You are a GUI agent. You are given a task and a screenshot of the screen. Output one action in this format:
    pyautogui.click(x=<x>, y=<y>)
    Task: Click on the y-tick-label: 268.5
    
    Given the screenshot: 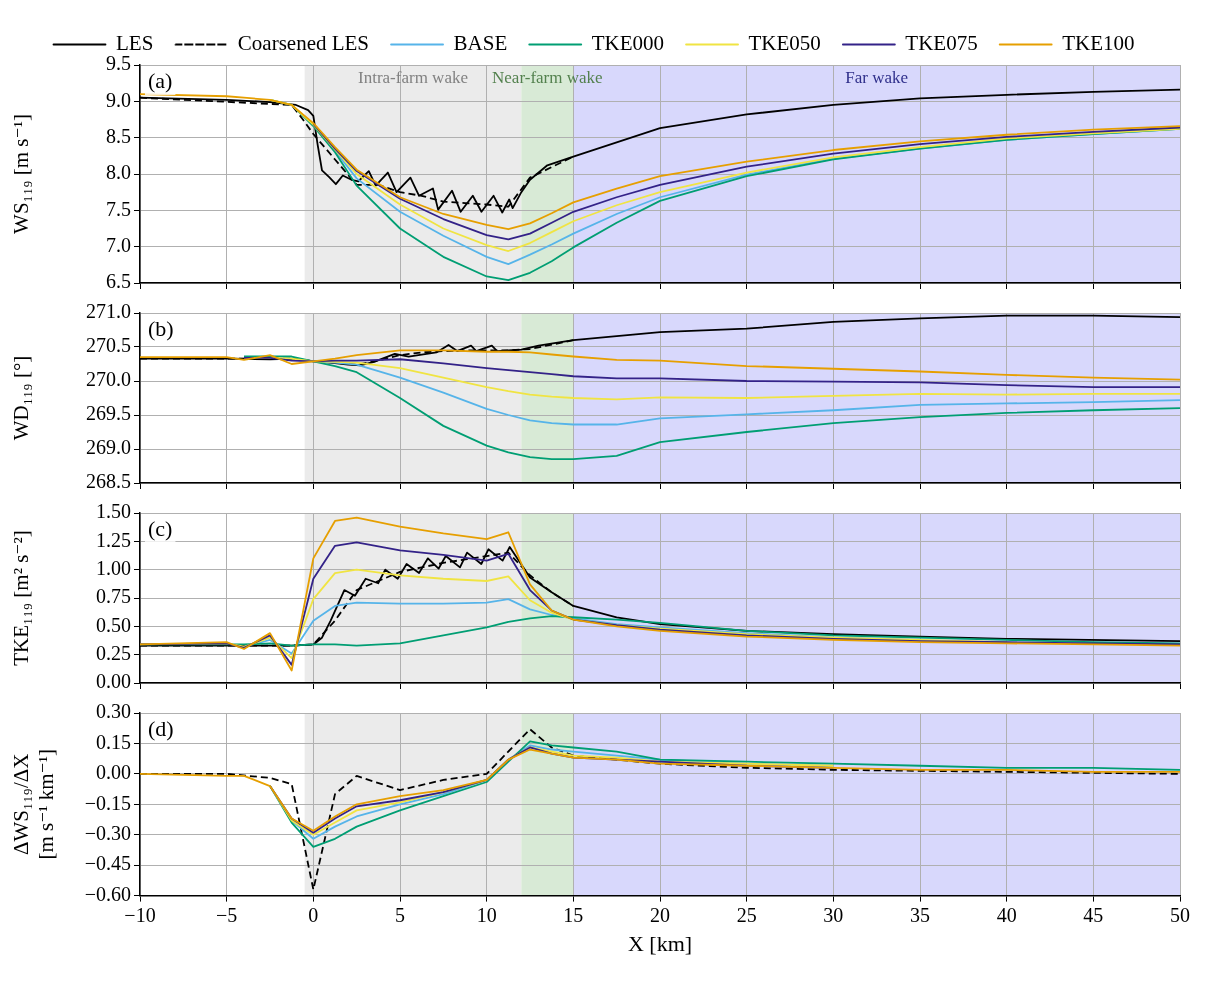 What is the action you would take?
    pyautogui.click(x=108, y=481)
    